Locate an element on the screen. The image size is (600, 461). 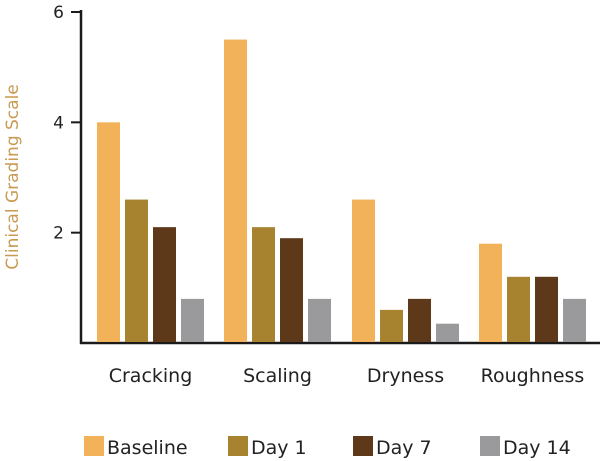
x-tick-label: Dryness is located at coordinates (405, 376).